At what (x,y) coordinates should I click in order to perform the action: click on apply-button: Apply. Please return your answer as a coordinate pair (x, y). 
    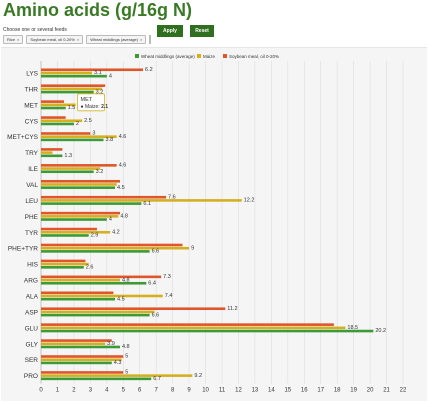
    Looking at the image, I should click on (170, 31).